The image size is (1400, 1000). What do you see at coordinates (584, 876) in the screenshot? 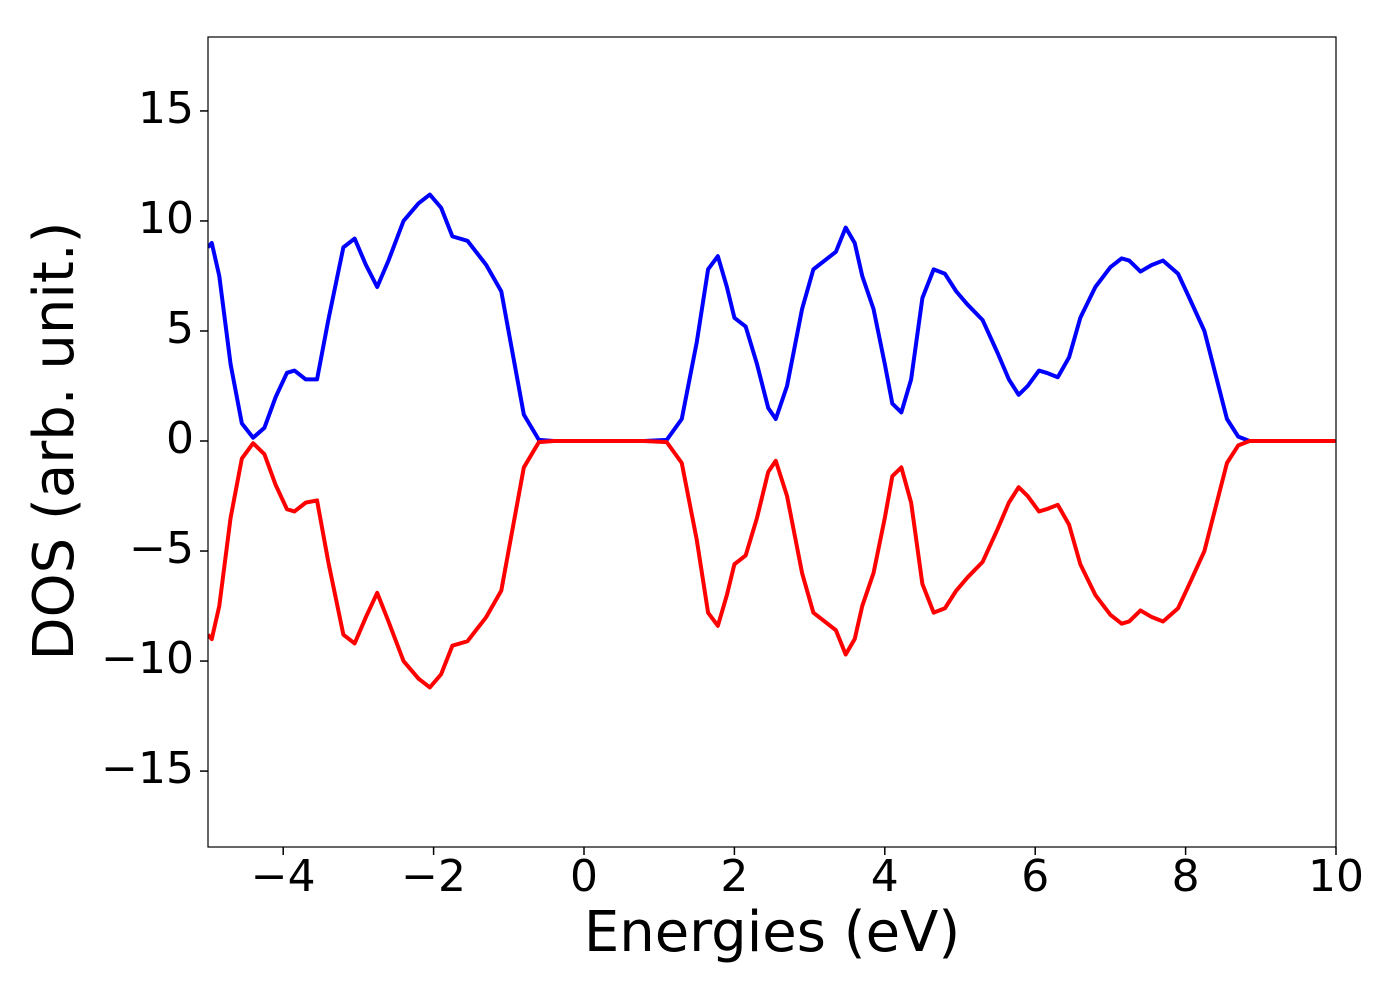
I see `x-tick-label: 0` at bounding box center [584, 876].